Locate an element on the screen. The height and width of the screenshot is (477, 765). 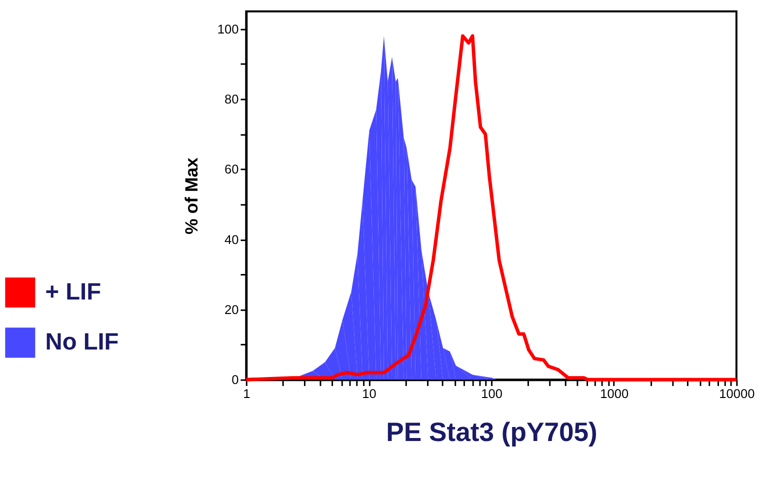
x-tick-label: 10000 is located at coordinates (737, 393).